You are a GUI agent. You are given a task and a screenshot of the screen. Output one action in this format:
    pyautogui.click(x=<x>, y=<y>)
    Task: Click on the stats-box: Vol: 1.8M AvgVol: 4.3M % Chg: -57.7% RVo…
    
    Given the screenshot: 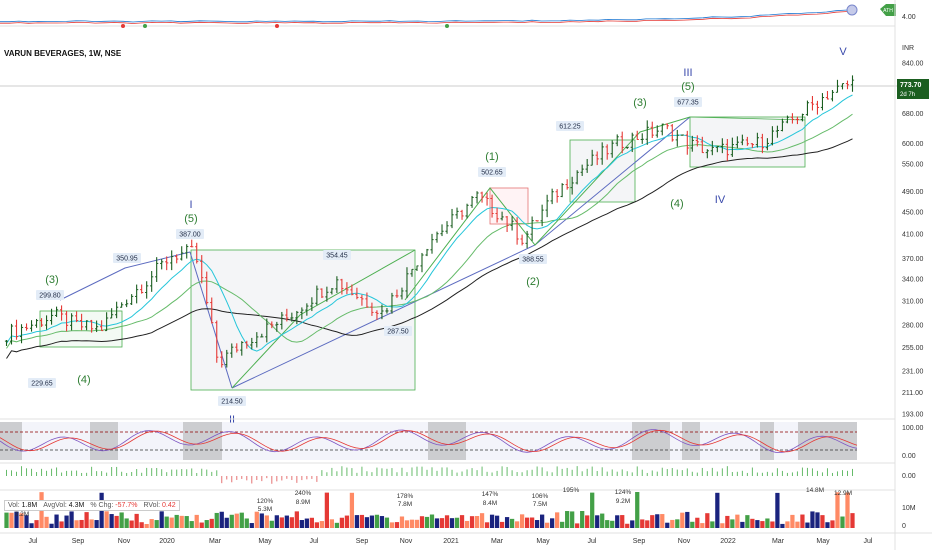 What is the action you would take?
    pyautogui.click(x=92, y=505)
    